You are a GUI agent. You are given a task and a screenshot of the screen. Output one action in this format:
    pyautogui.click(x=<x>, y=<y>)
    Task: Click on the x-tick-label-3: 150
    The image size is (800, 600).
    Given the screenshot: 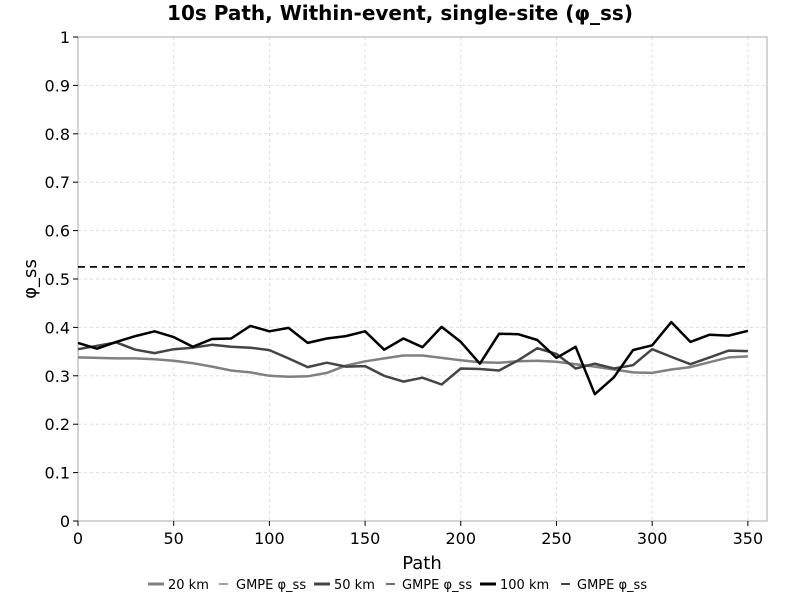 What is the action you would take?
    pyautogui.click(x=365, y=538)
    